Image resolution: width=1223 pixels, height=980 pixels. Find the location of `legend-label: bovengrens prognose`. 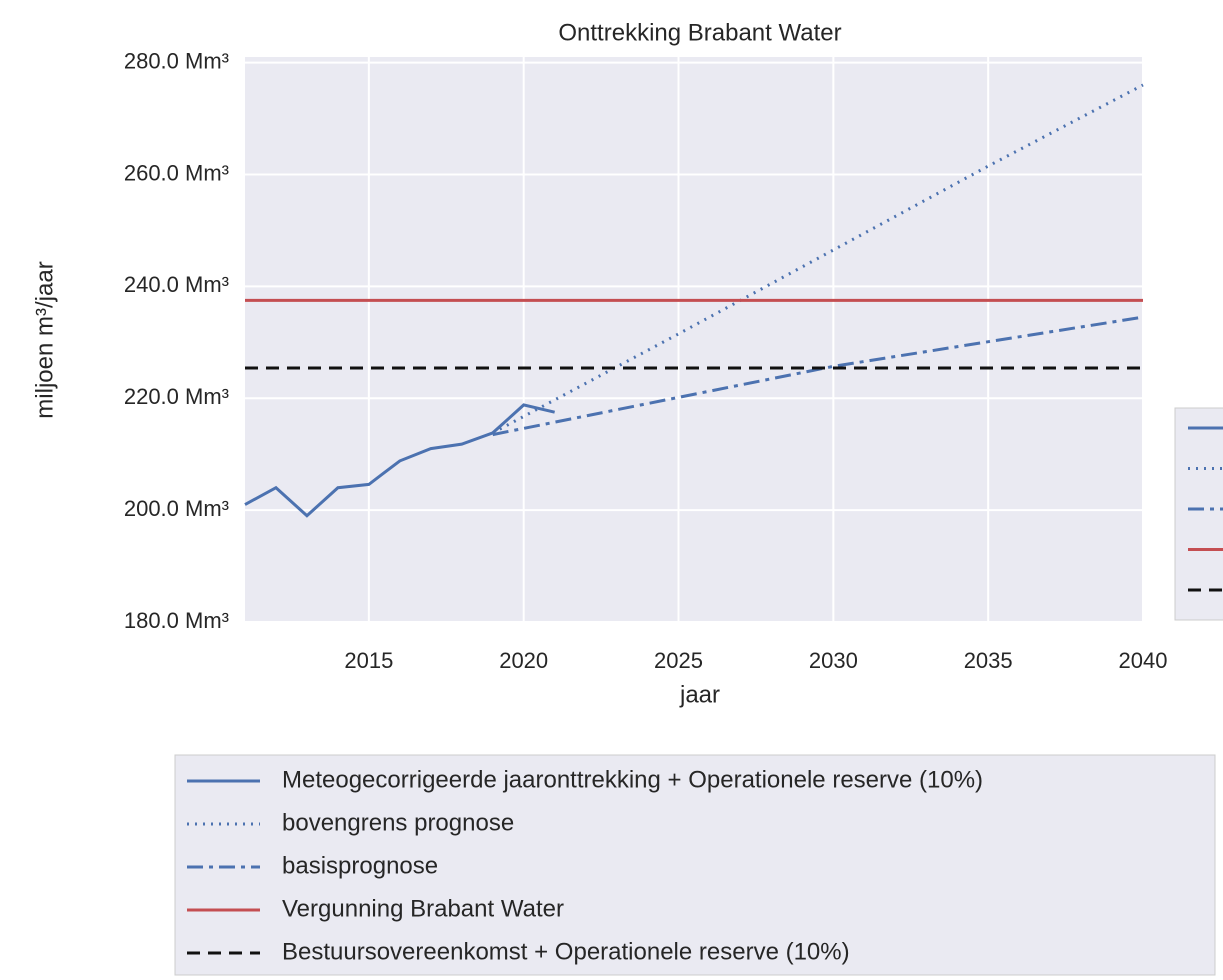

legend-label: bovengrens prognose is located at coordinates (398, 822).